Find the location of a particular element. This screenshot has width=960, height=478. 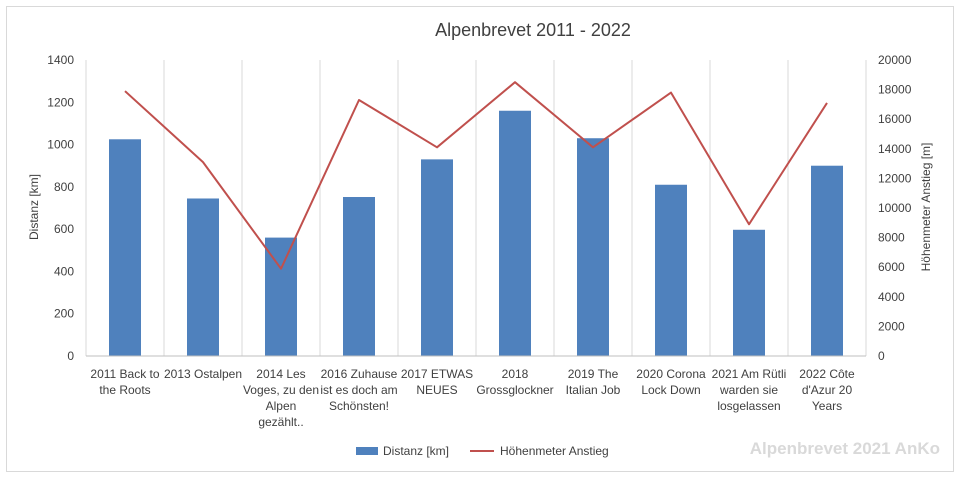

y-tick-label: 800 is located at coordinates (64, 187).